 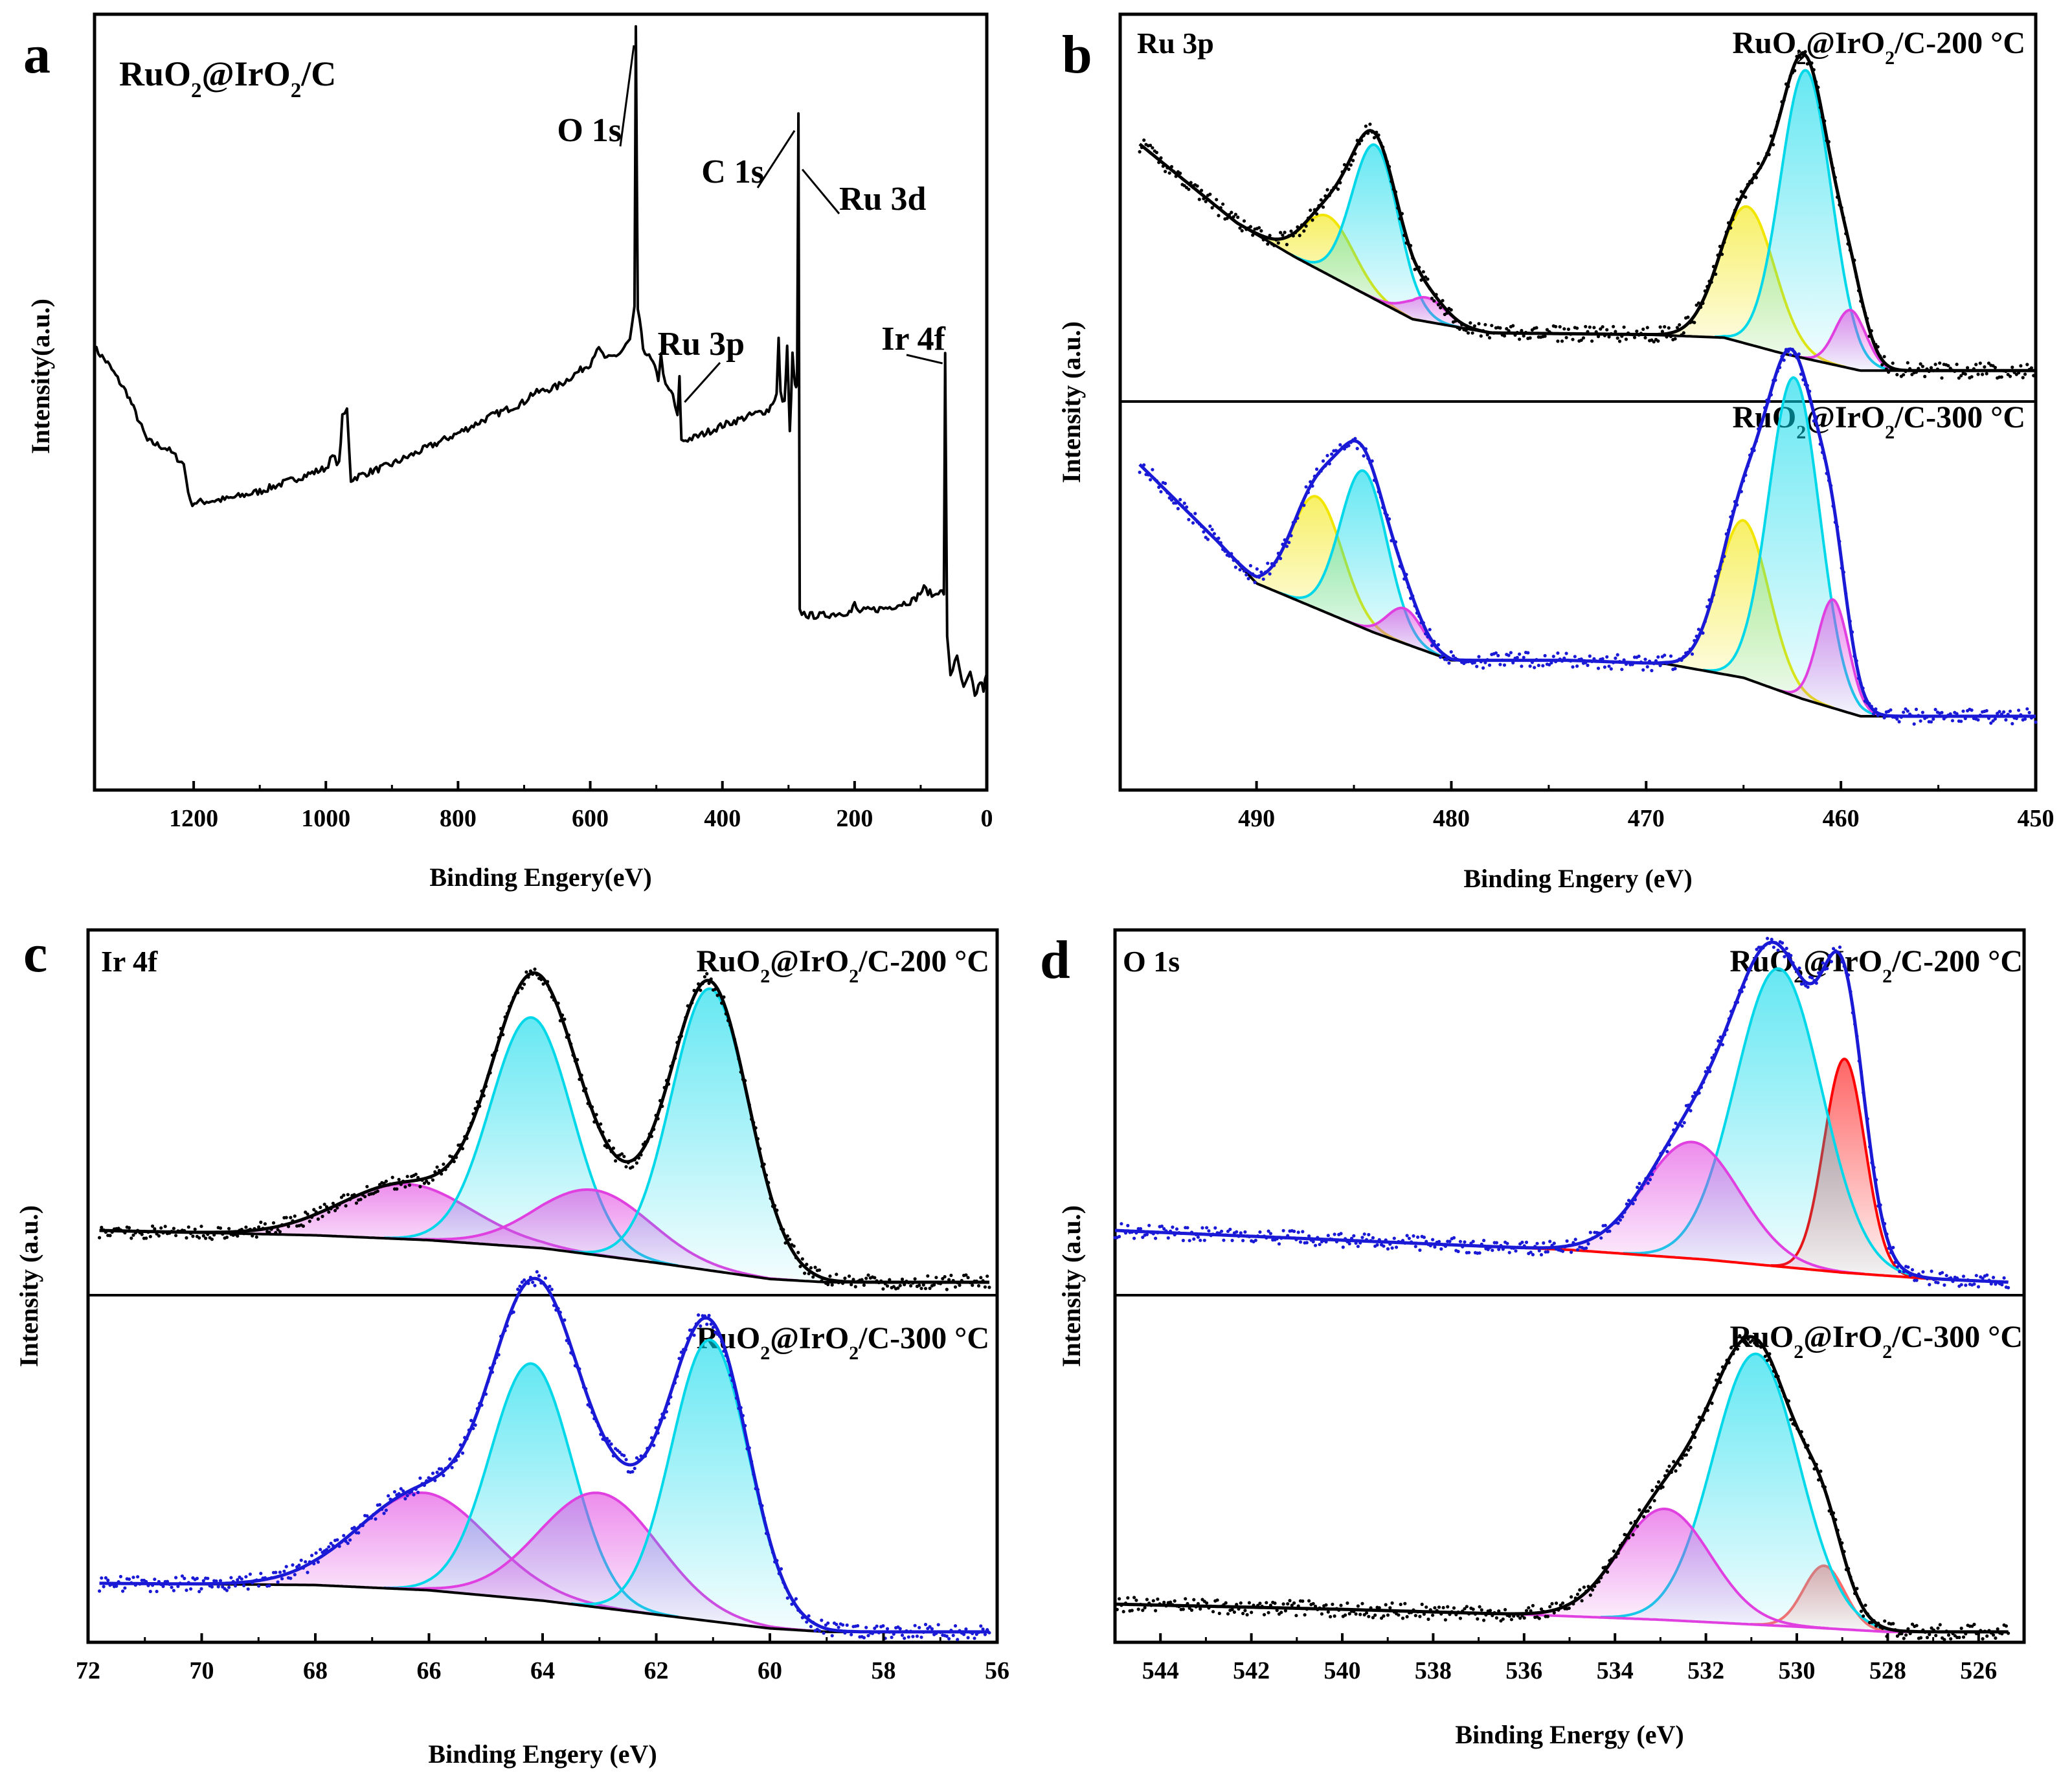 What do you see at coordinates (1764, 43) in the screenshot?
I see `panel-b-sample-label-part: RuO` at bounding box center [1764, 43].